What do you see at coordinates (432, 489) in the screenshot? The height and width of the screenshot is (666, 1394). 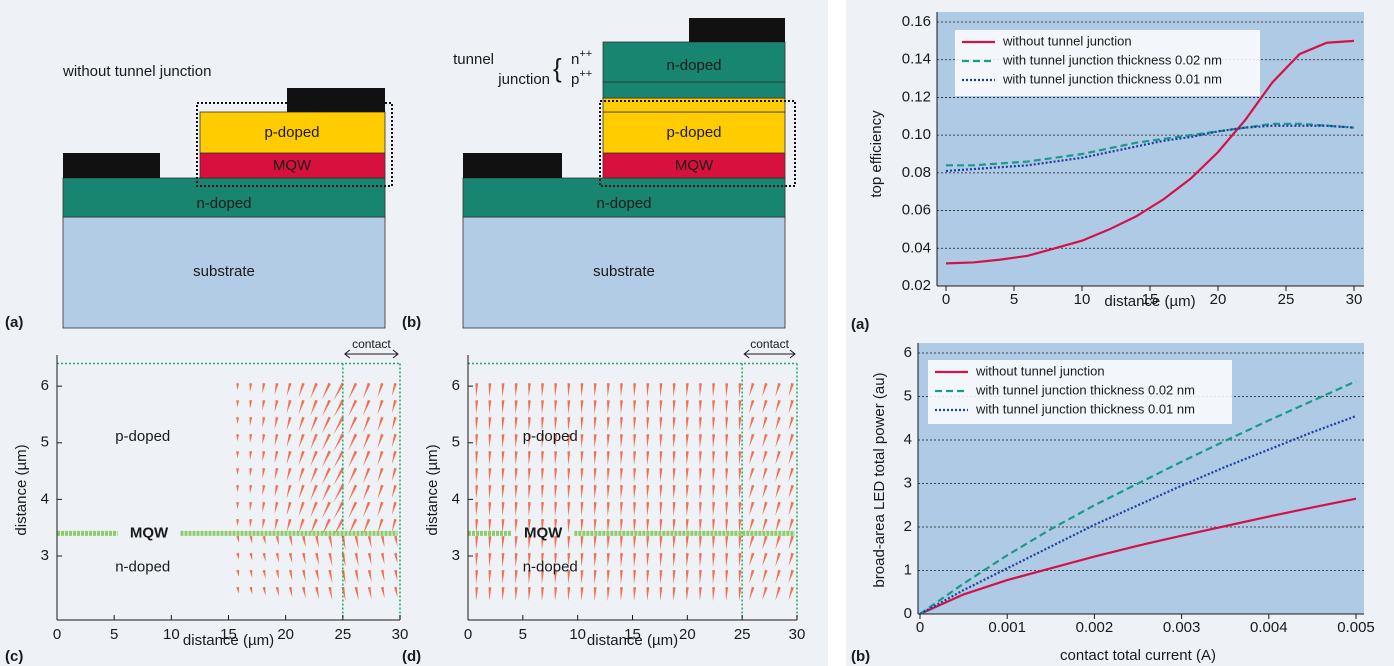 I see `y-axis-label: distance (µm)` at bounding box center [432, 489].